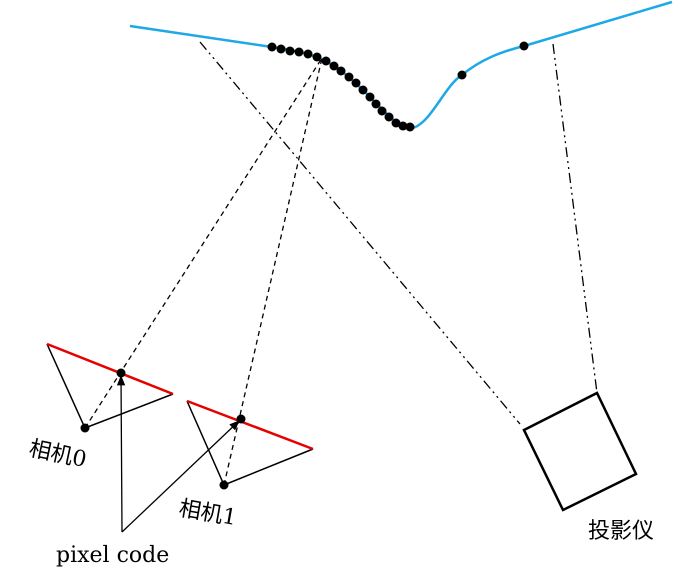  What do you see at coordinates (207, 513) in the screenshot?
I see `camera1-label: 相机1` at bounding box center [207, 513].